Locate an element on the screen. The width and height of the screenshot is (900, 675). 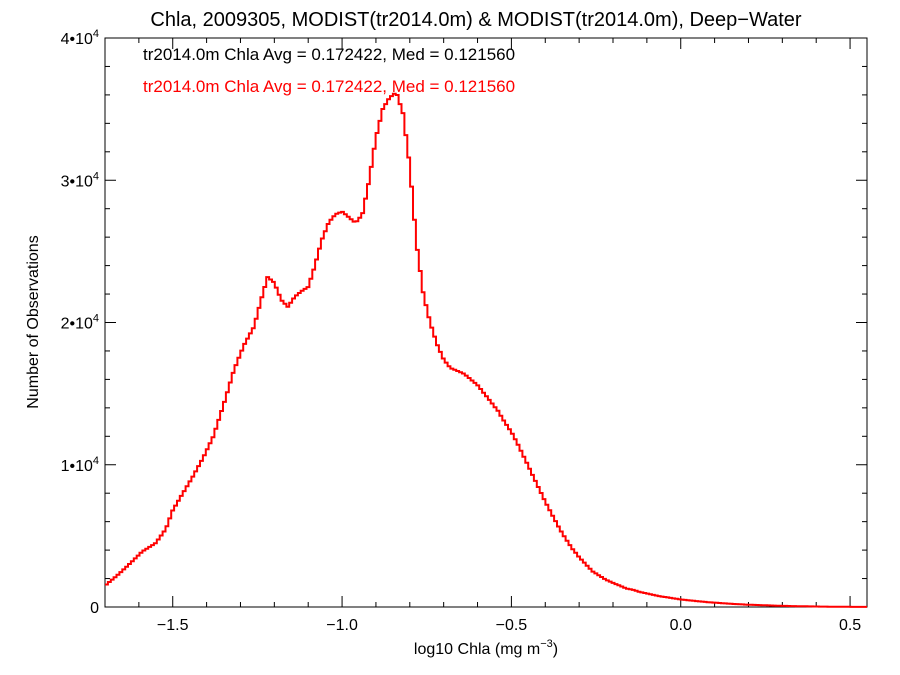
x-tick-label: −0.5 is located at coordinates (512, 625).